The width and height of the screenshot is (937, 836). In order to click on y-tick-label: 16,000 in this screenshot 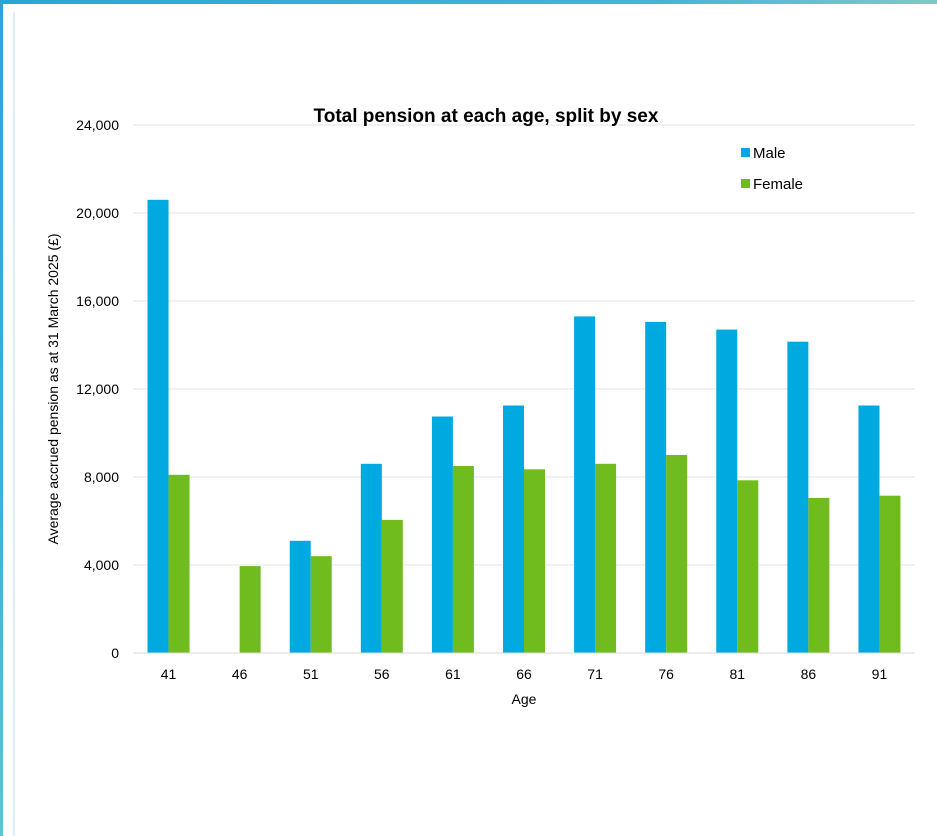, I will do `click(97, 301)`.